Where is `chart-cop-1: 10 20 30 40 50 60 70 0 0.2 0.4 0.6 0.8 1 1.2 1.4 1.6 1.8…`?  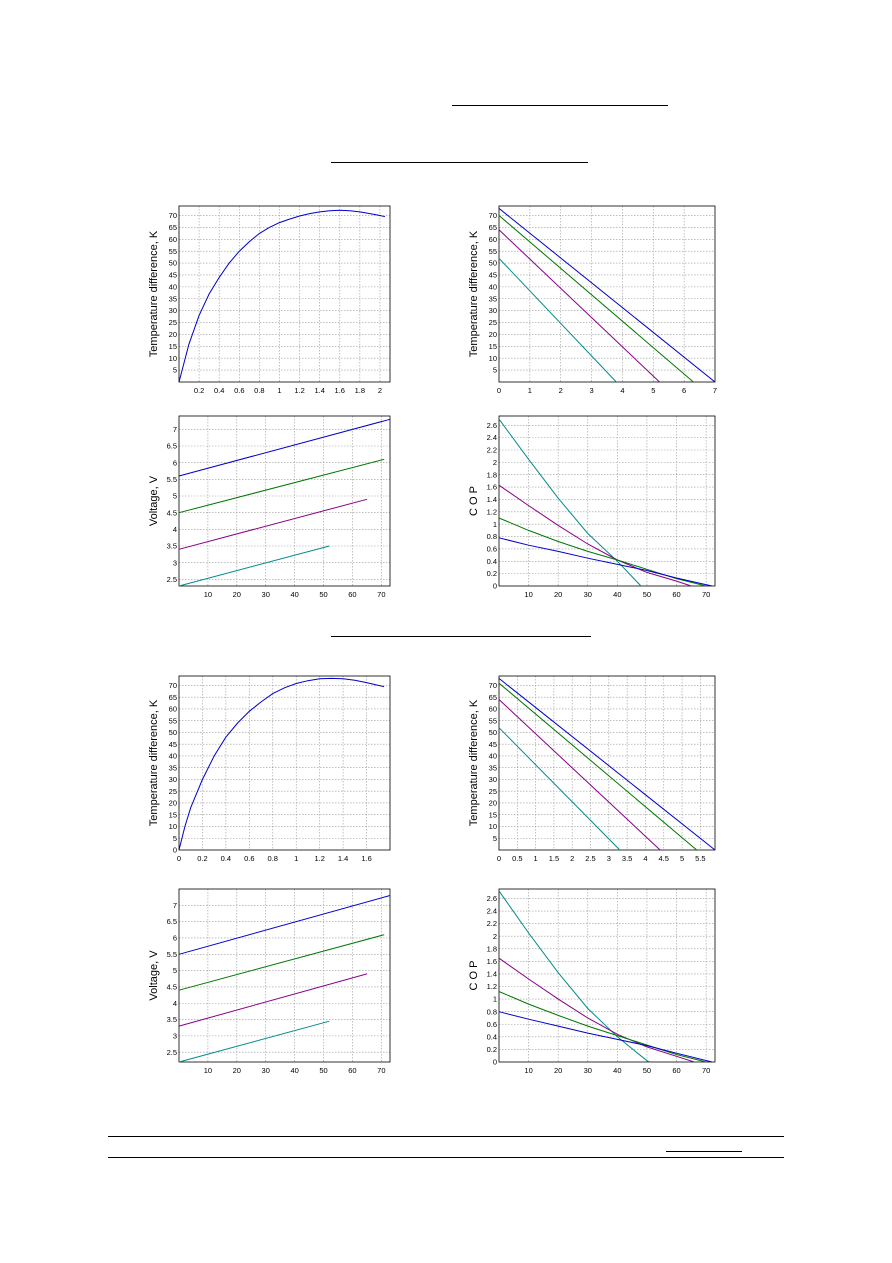 chart-cop-1: 10 20 30 40 50 60 70 0 0.2 0.4 0.6 0.8 1 1.2 1.4 1.6 1.8… is located at coordinates (592, 507).